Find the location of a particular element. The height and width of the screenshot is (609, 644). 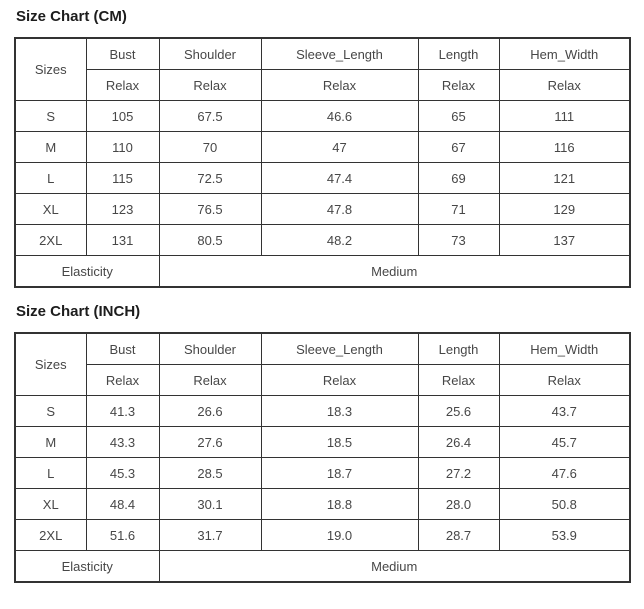

data-cell: 47 is located at coordinates (339, 147).